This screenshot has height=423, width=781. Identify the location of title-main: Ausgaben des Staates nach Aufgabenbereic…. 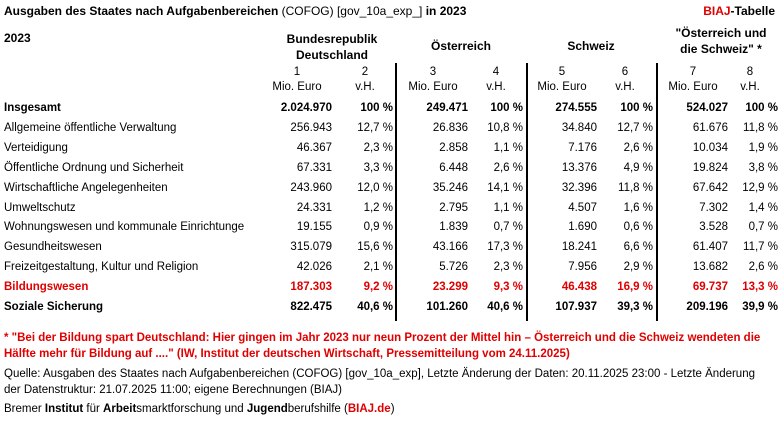
(141, 11).